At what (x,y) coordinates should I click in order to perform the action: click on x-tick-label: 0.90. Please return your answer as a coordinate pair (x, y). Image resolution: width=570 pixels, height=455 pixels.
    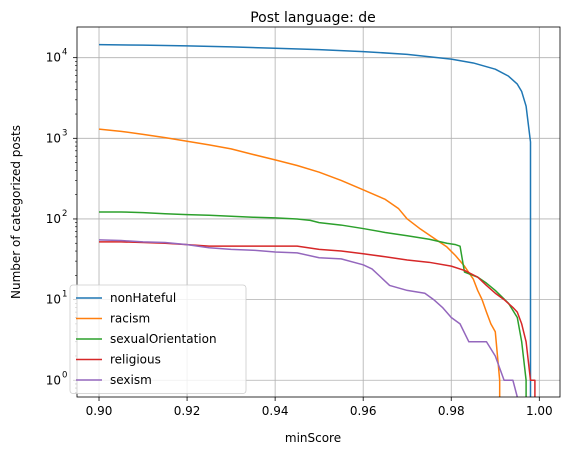
    Looking at the image, I should click on (99, 411).